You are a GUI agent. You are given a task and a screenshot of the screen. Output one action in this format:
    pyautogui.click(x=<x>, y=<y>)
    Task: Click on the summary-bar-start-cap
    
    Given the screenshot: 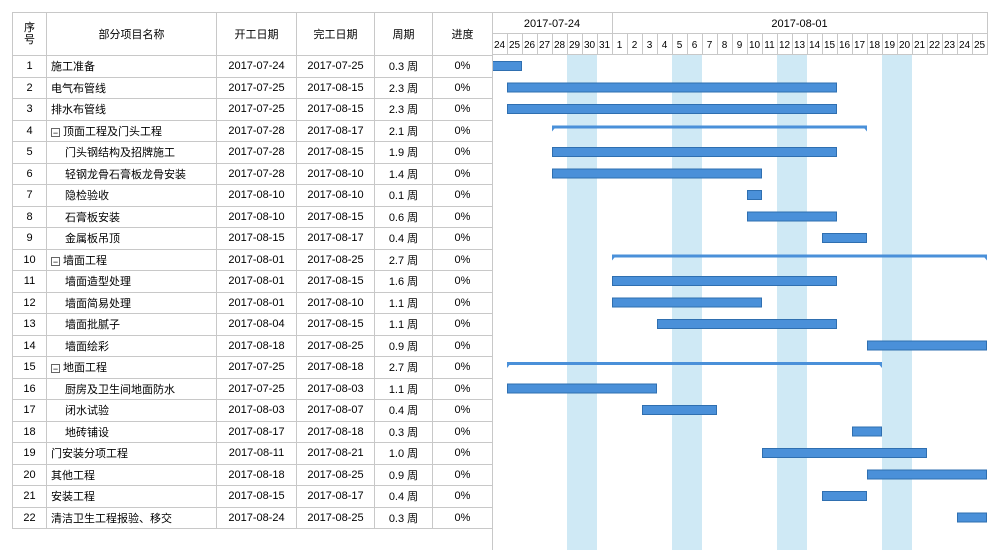 What is the action you would take?
    pyautogui.click(x=614, y=257)
    